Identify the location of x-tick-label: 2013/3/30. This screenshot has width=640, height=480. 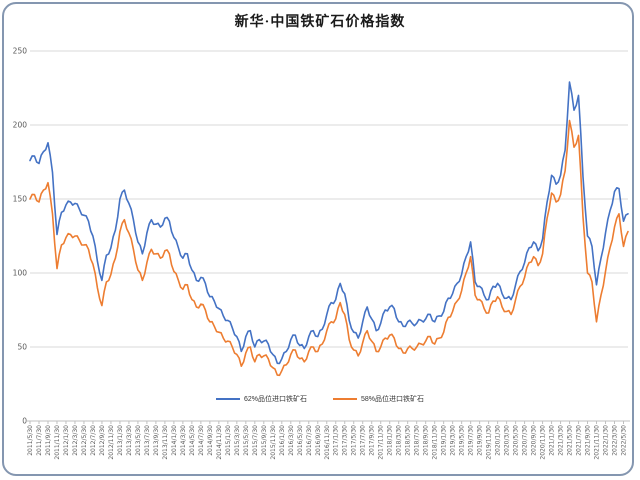
(129, 440).